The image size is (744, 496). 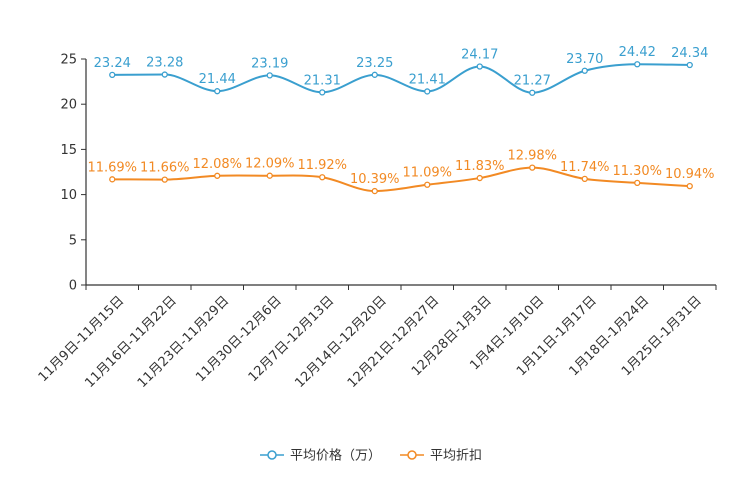 What do you see at coordinates (82, 339) in the screenshot?
I see `x-tick-label: 11月9日-11月15日` at bounding box center [82, 339].